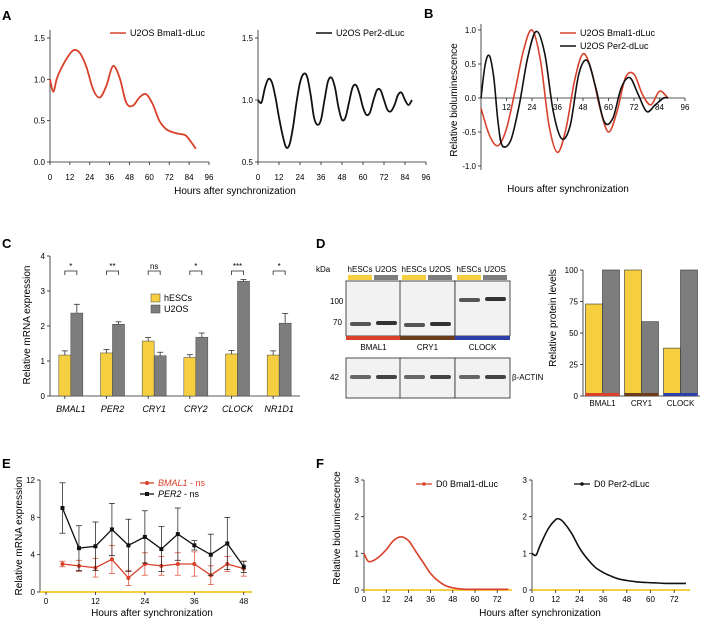 The height and width of the screenshot is (620, 709). What do you see at coordinates (602, 403) in the screenshot?
I see `panel-d-bar-category-label: BMAL1` at bounding box center [602, 403].